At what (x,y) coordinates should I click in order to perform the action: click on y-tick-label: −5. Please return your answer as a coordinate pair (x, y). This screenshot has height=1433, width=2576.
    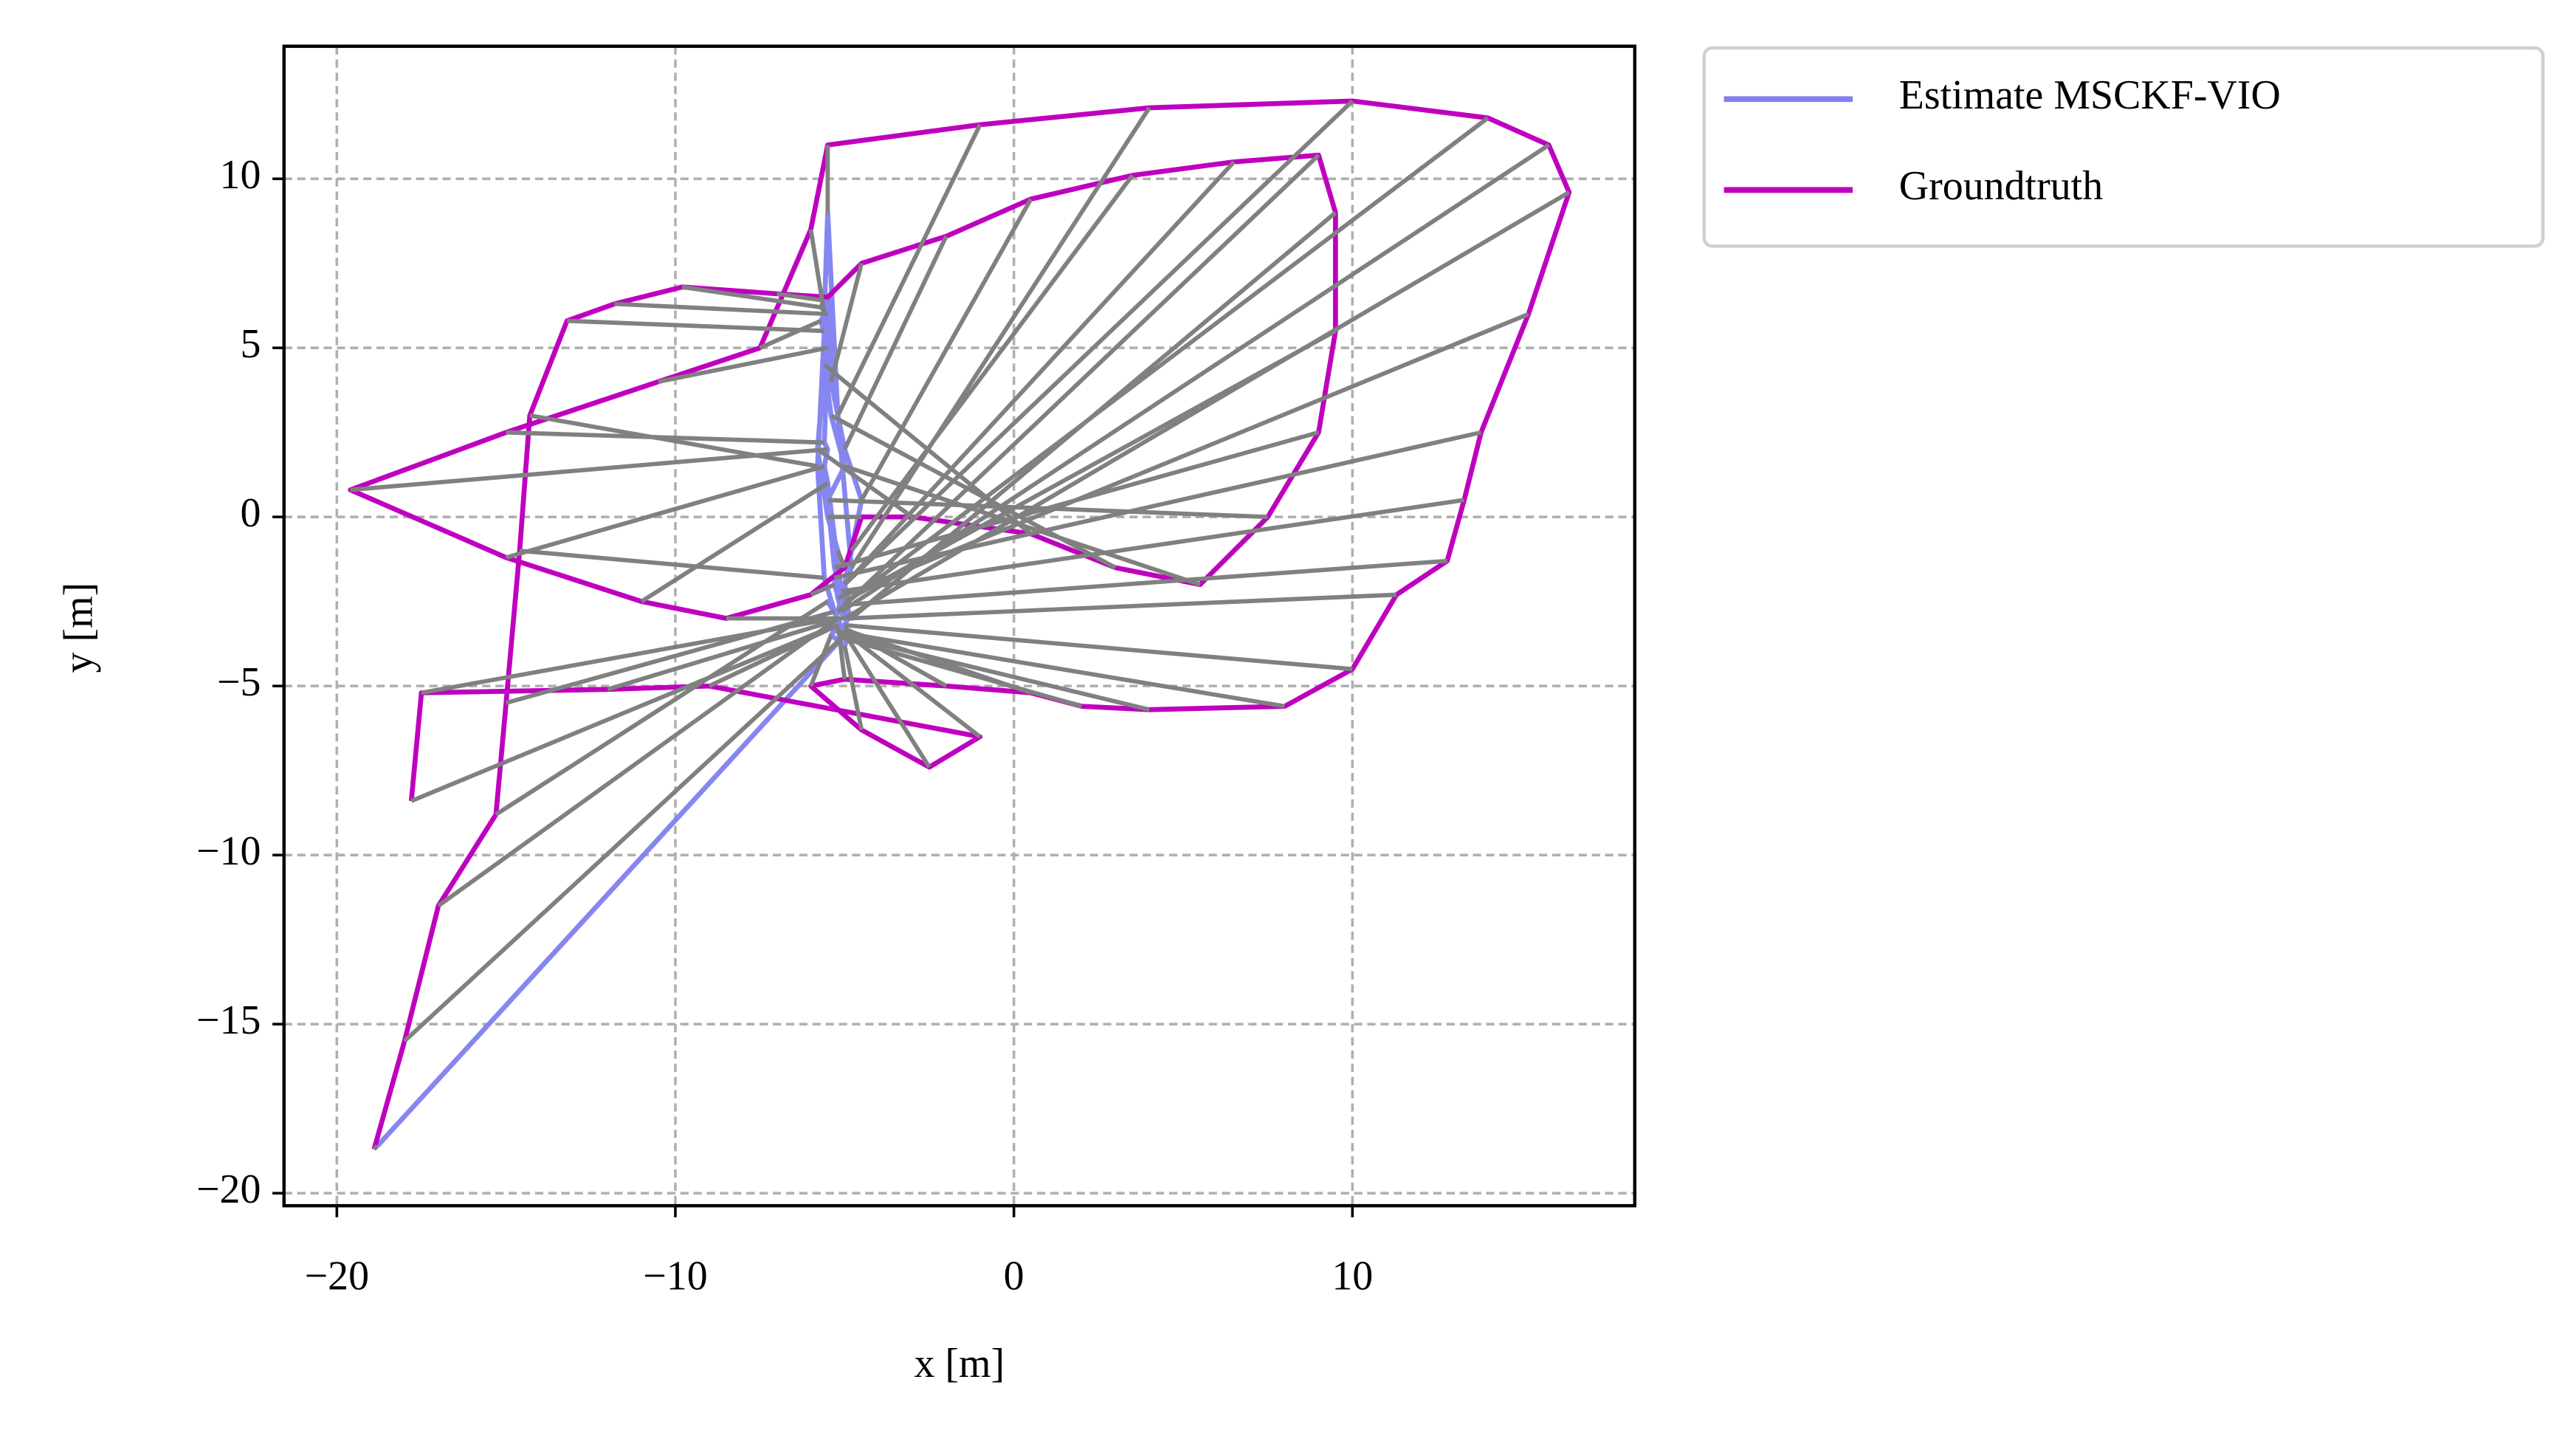
    Looking at the image, I should click on (239, 682).